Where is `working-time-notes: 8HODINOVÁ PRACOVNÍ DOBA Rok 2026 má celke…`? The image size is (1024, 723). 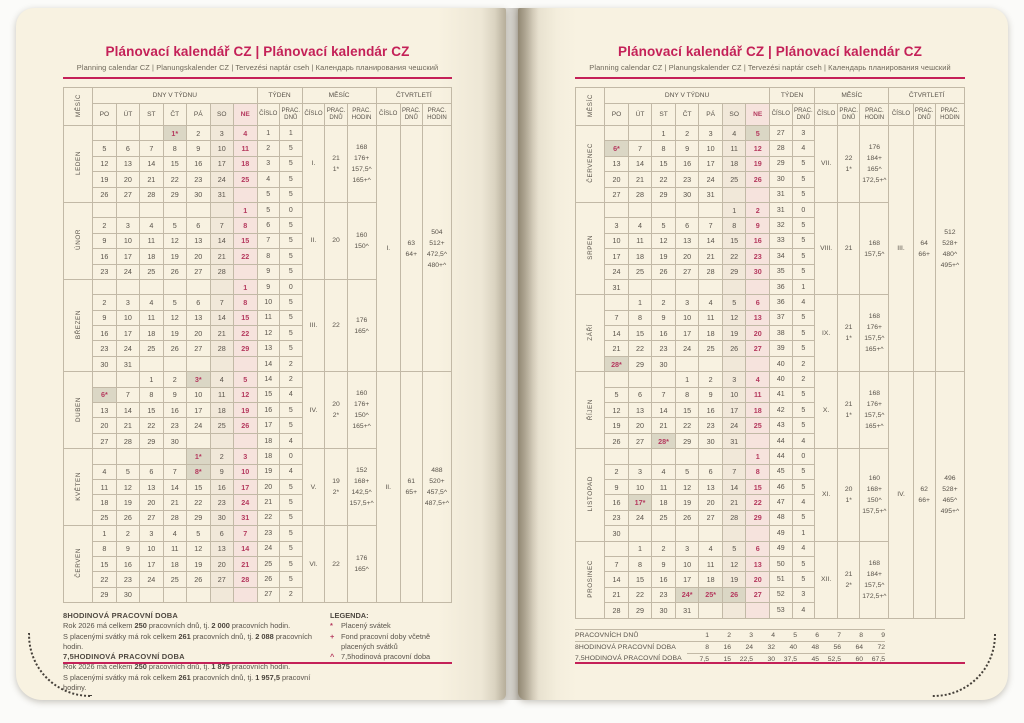
working-time-notes: 8HODINOVÁ PRACOVNÍ DOBA Rok 2026 má celke… is located at coordinates (196, 652).